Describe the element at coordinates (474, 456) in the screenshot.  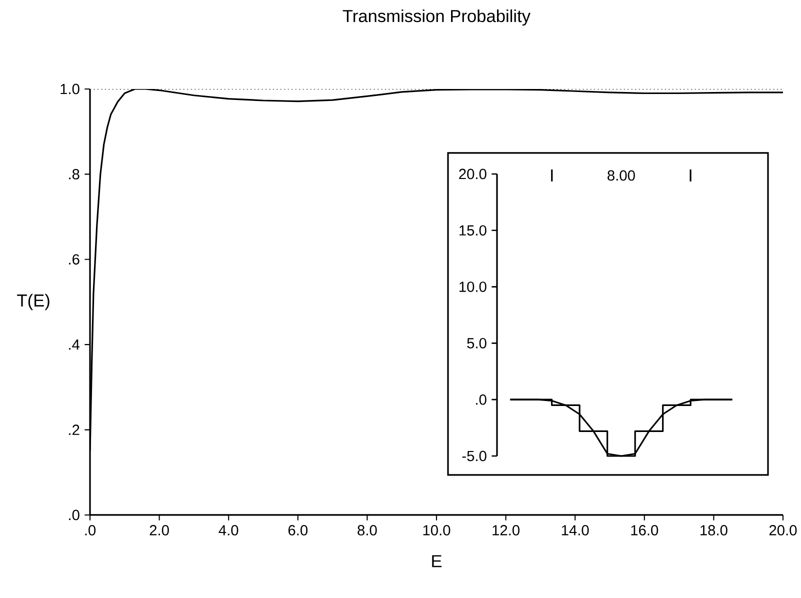
I see `y-tick-label: -5.0` at that location.